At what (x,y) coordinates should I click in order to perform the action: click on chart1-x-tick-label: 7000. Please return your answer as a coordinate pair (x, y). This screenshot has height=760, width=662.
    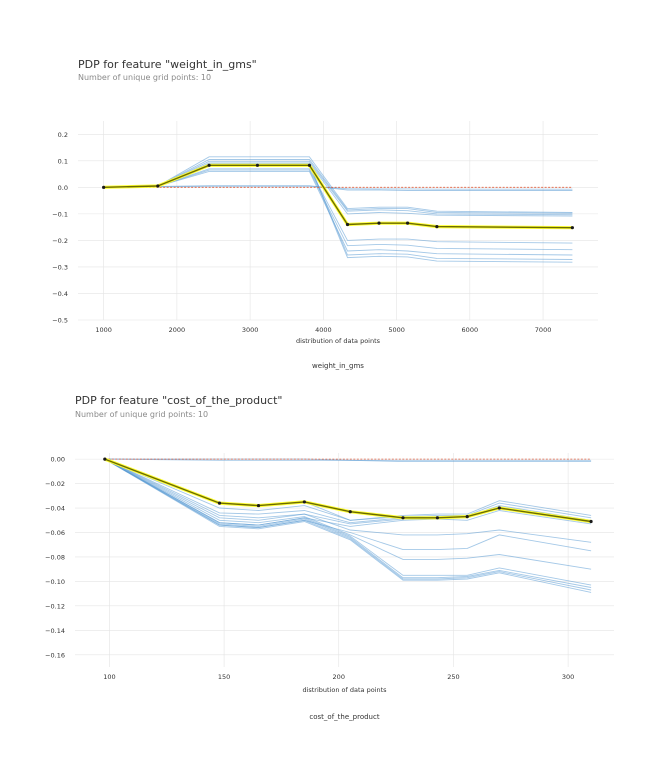
    Looking at the image, I should click on (543, 330).